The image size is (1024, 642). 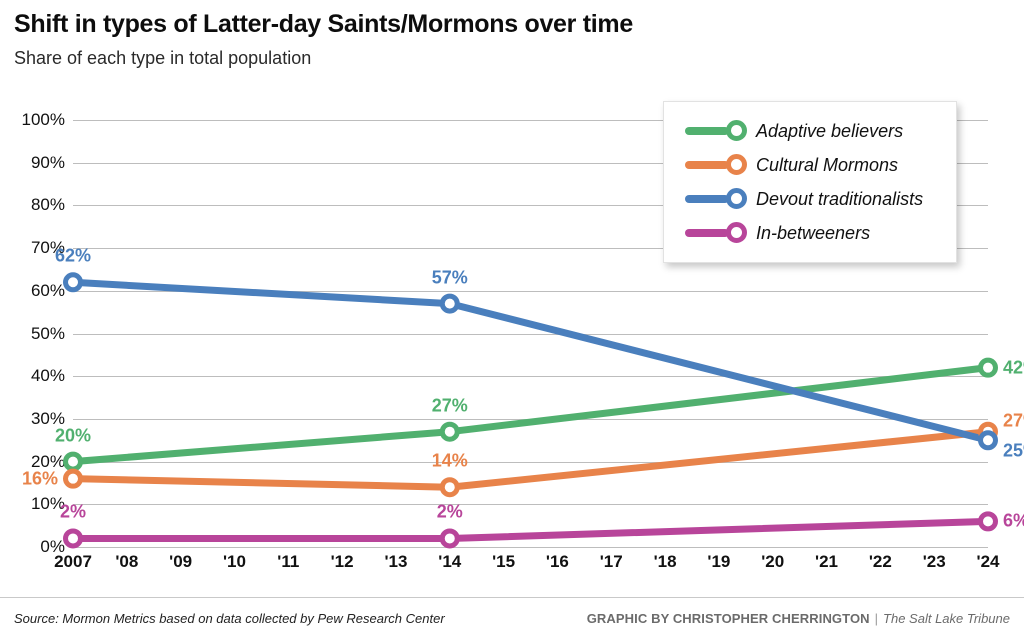 I want to click on x-axis-tick-label: '11, so click(x=288, y=561).